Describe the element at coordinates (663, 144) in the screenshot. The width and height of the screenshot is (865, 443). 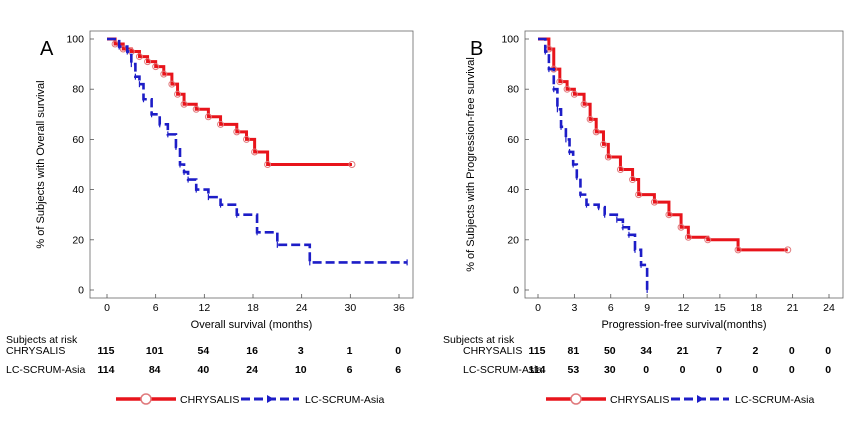
I see `series-line-chrysalis` at that location.